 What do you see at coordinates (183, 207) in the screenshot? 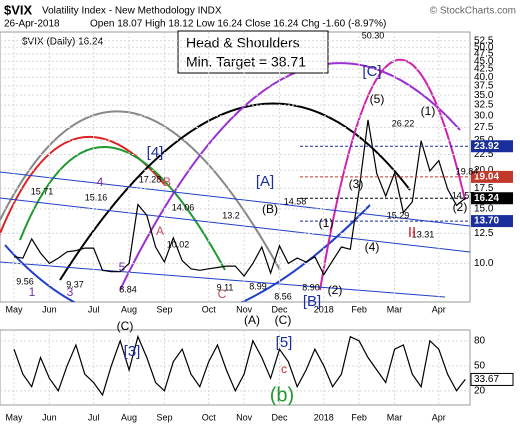
I see `peak-label: 14.06` at bounding box center [183, 207].